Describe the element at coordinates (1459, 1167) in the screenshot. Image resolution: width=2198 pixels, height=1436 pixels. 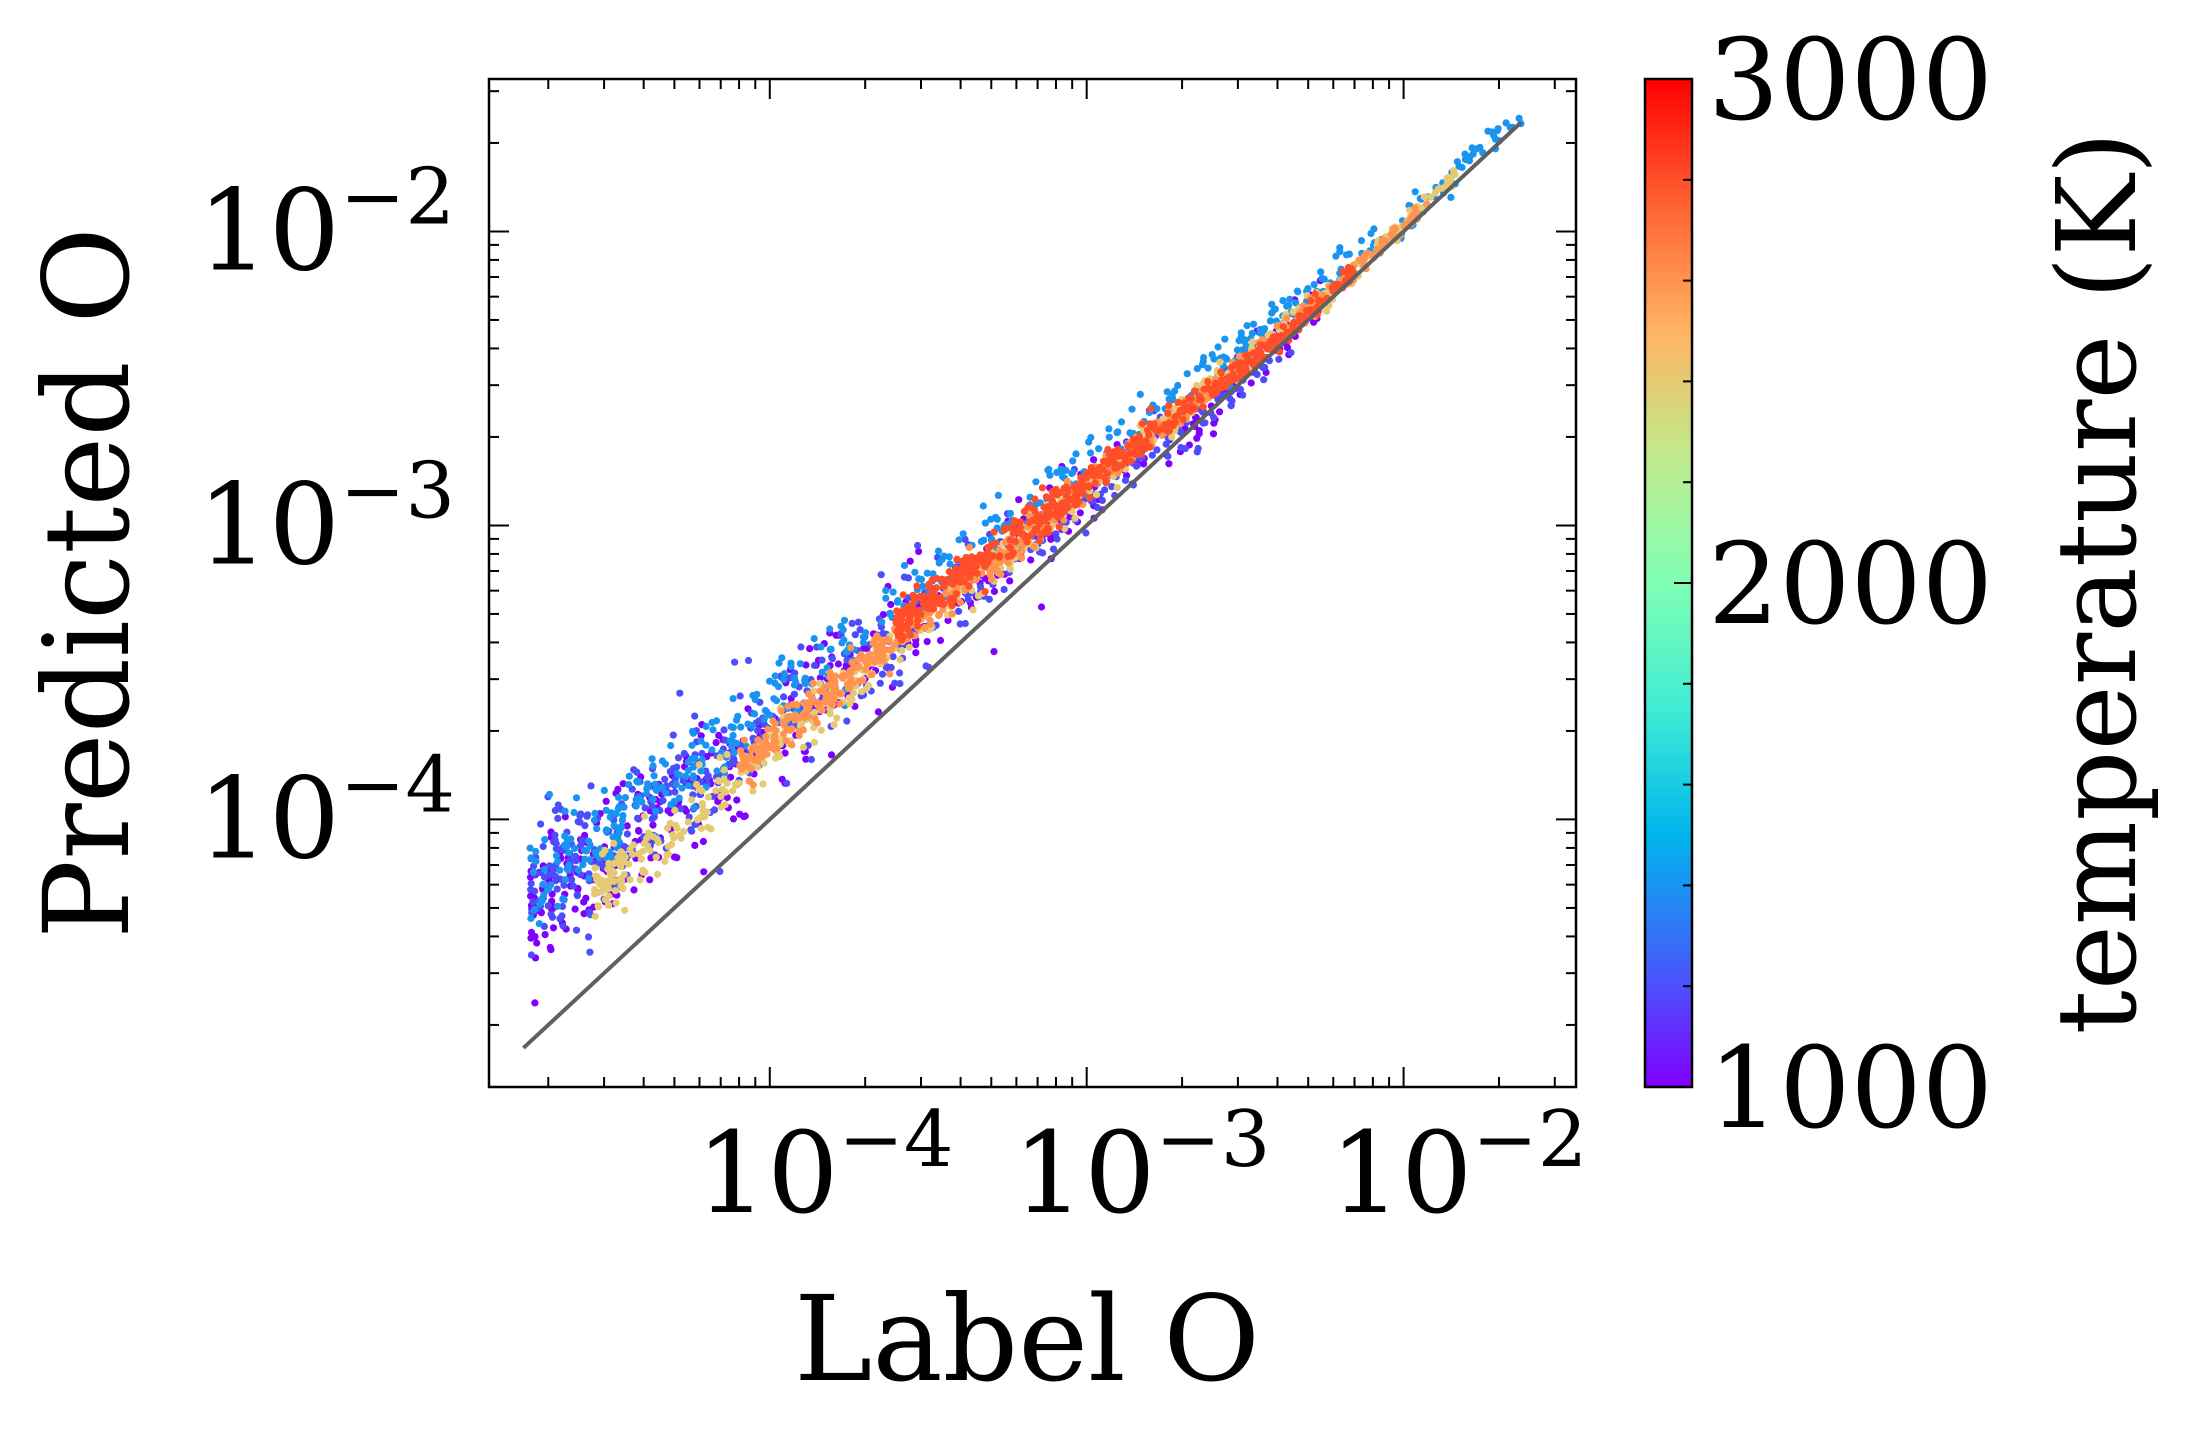
I see `x-tick-label: 10−2` at that location.